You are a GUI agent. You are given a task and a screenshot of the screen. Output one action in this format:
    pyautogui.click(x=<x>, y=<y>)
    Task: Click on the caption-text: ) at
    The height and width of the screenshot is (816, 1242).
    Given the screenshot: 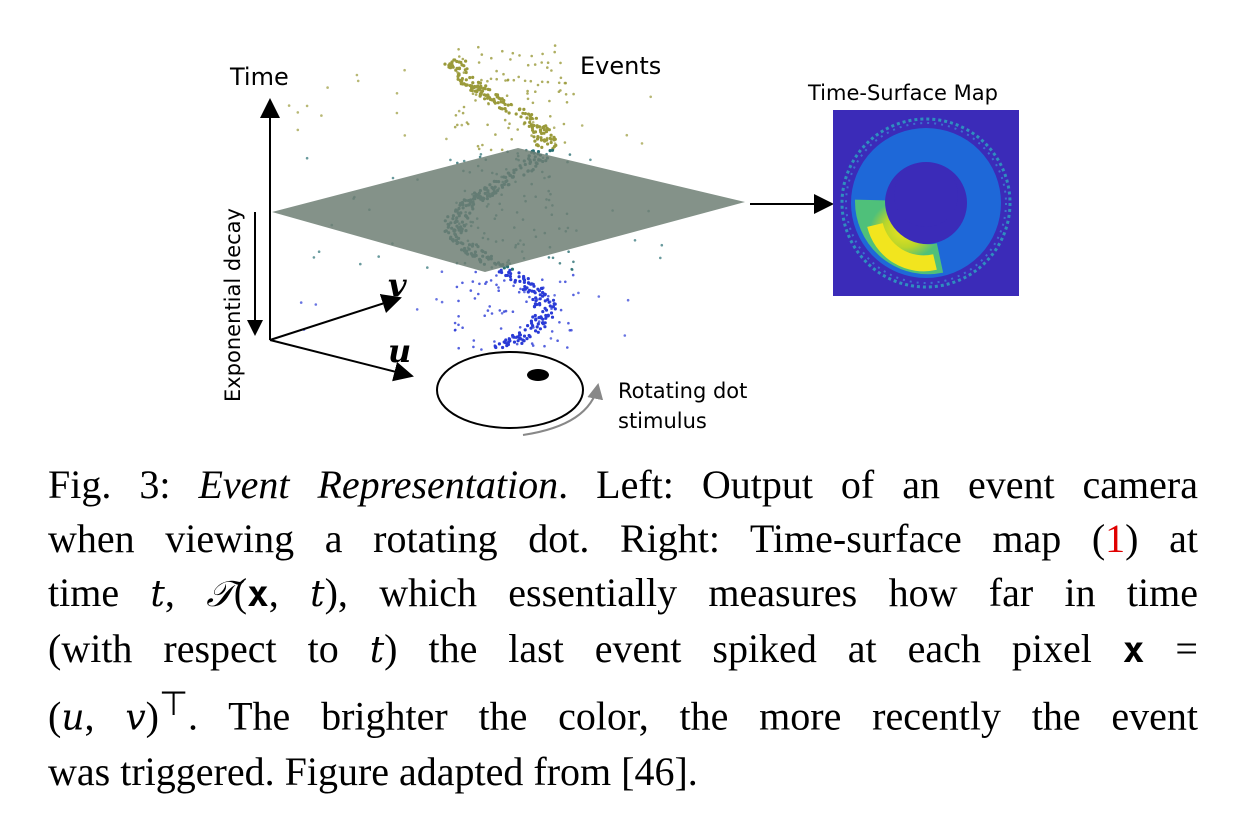 What is the action you would take?
    pyautogui.click(x=1161, y=538)
    